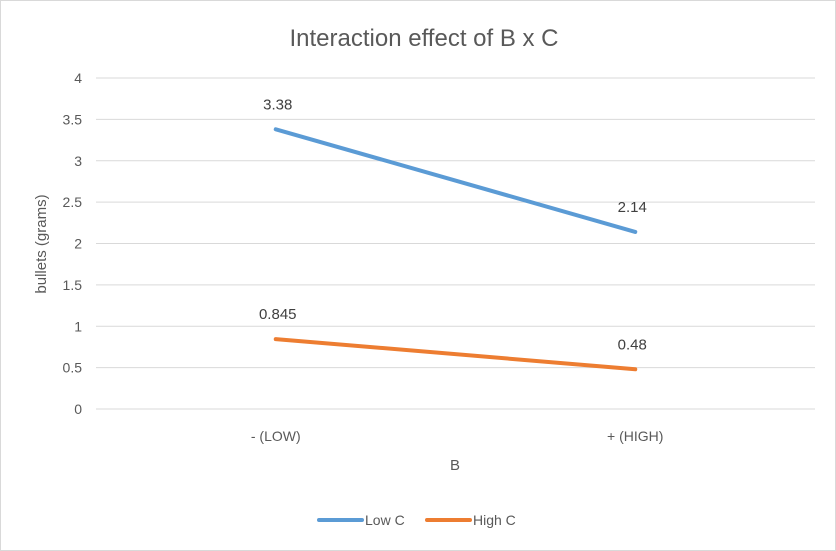 The image size is (836, 551). I want to click on series-line-high-c, so click(455, 354).